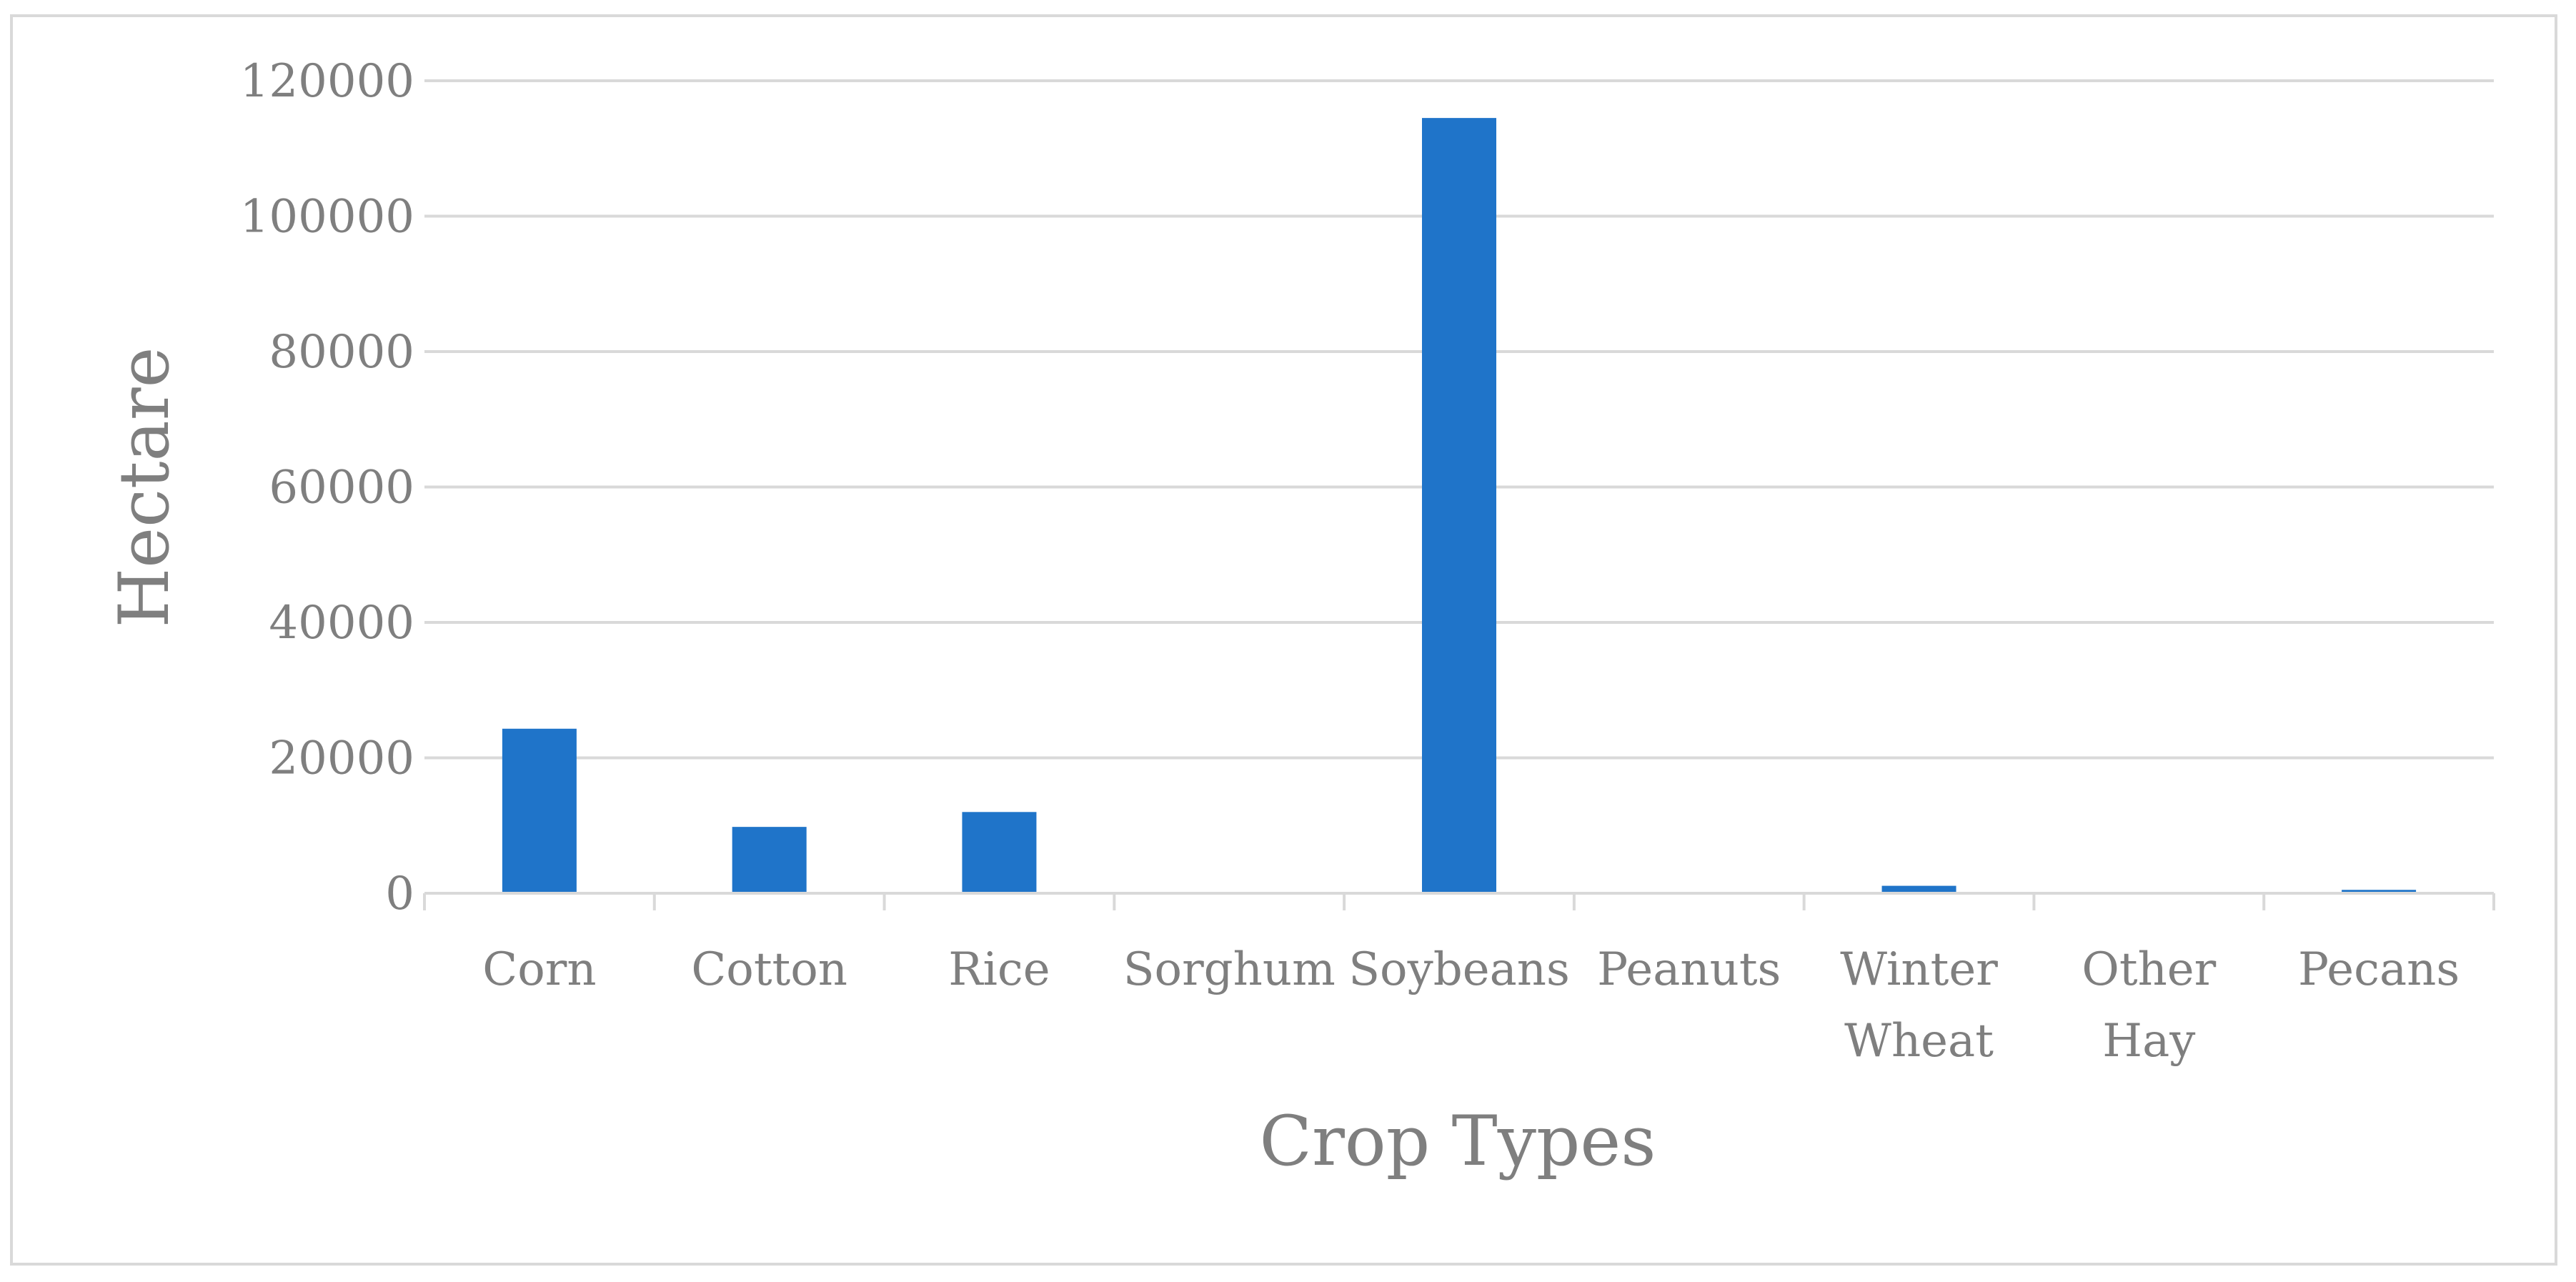 Image resolution: width=2576 pixels, height=1282 pixels. Describe the element at coordinates (341, 488) in the screenshot. I see `y-tick-label: 60000` at that location.